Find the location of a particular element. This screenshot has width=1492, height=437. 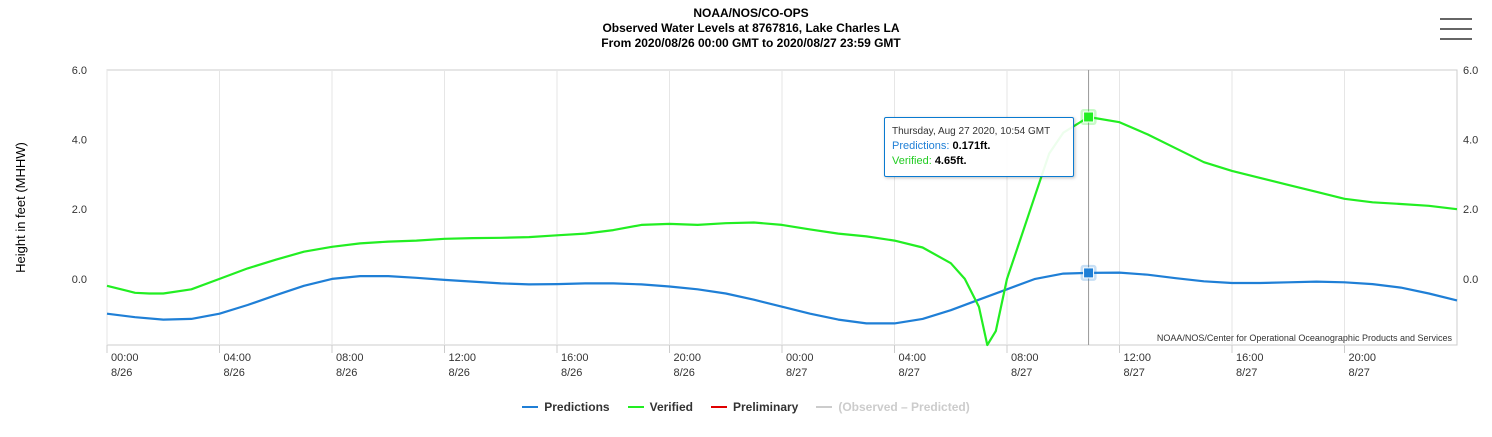

chart-title-line1: NOAA/NOS/CO-OPS is located at coordinates (751, 13).